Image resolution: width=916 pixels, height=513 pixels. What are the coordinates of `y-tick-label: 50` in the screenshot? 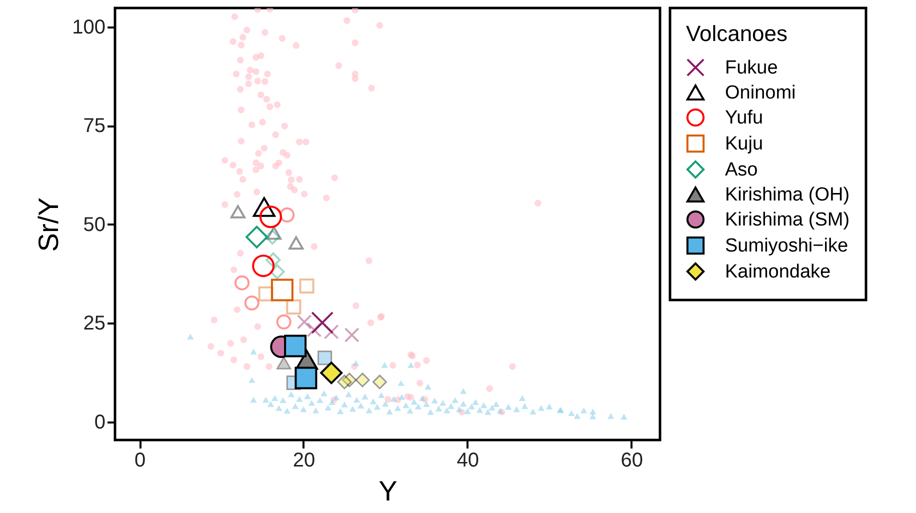 It's located at (94, 225).